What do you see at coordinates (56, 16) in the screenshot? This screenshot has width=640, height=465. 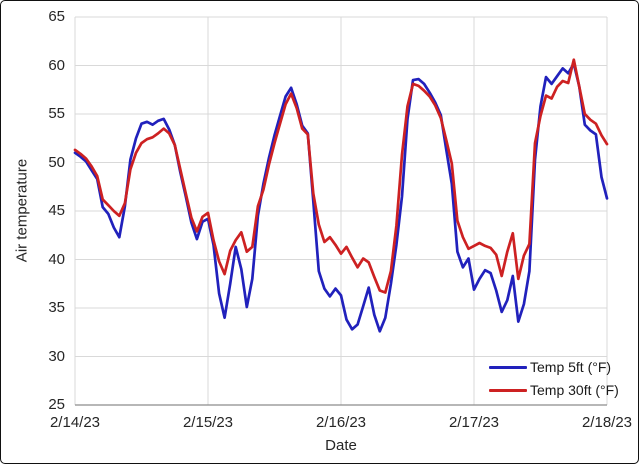 I see `y-tick-label: 65` at bounding box center [56, 16].